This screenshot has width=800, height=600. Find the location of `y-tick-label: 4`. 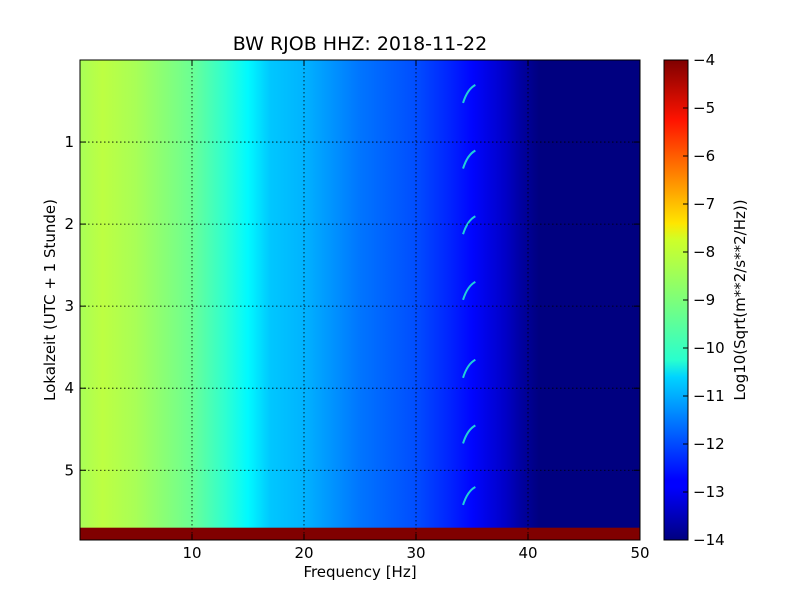

y-tick-label: 4 is located at coordinates (69, 388).